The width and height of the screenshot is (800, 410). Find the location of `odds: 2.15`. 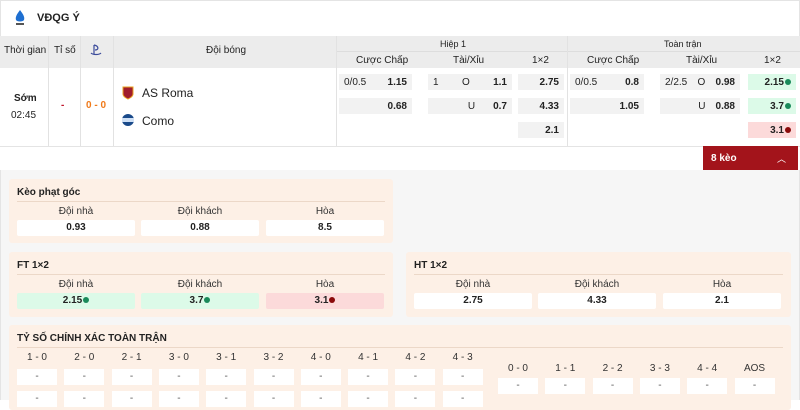

odds: 2.15 is located at coordinates (774, 82).